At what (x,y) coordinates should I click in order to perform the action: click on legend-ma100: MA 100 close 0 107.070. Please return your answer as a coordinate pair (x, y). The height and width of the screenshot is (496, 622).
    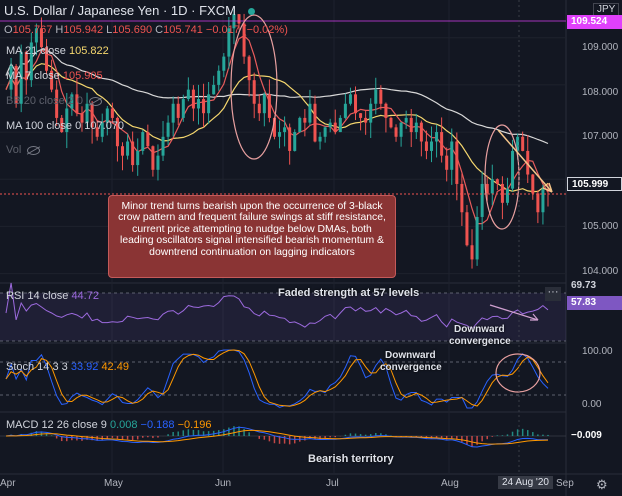
    Looking at the image, I should click on (65, 126).